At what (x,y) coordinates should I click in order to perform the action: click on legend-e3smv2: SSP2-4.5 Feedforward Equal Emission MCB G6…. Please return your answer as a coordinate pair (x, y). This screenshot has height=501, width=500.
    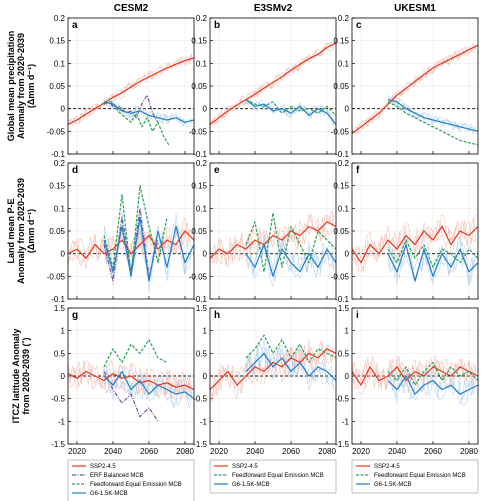
    Looking at the image, I should click on (273, 476).